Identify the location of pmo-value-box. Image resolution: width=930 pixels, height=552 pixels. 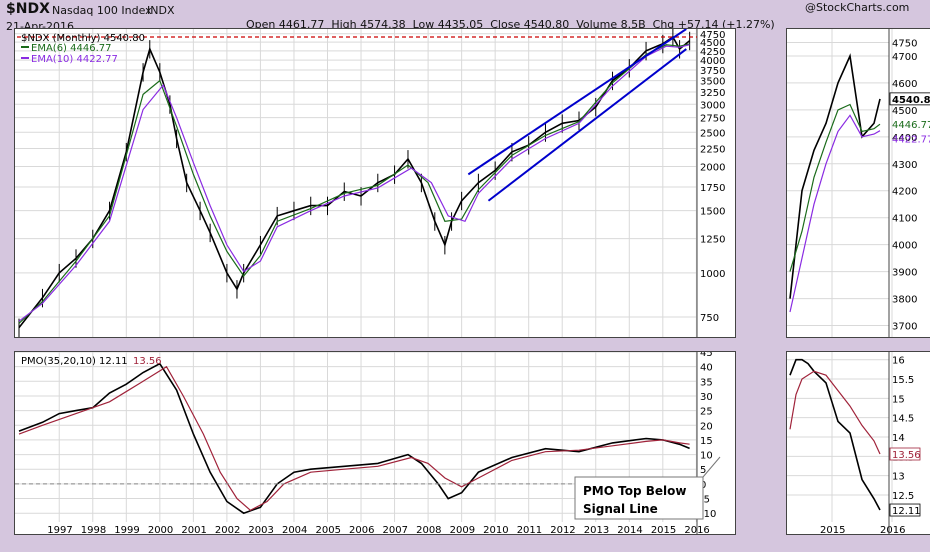
(905, 510).